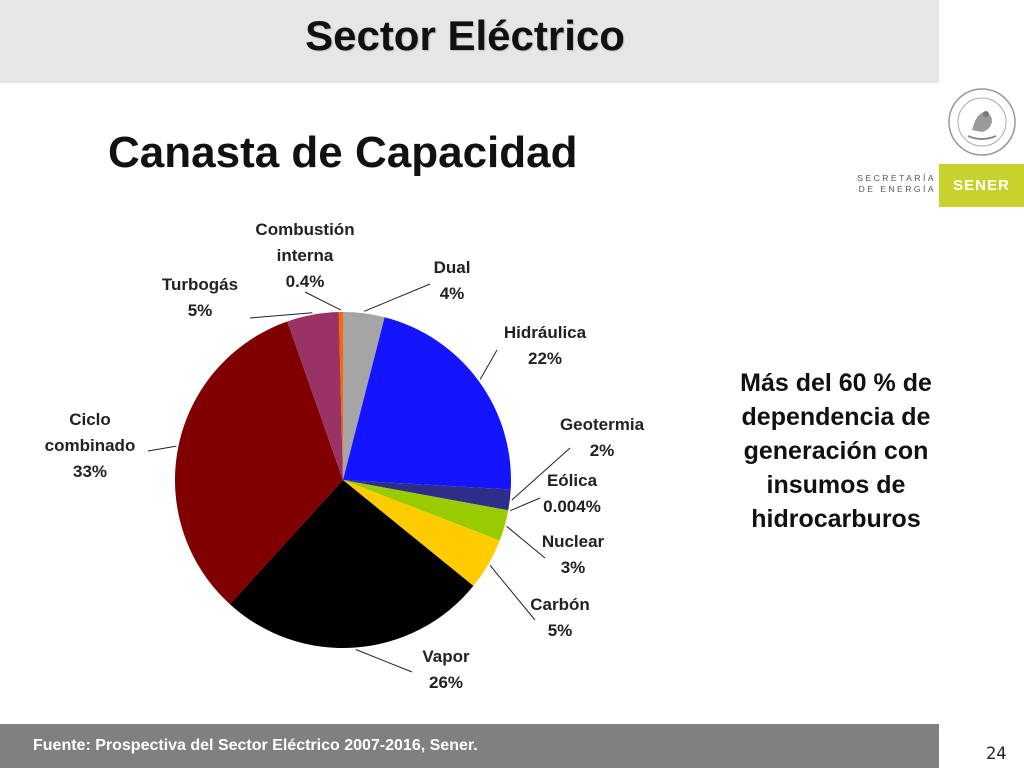  I want to click on note-line: insumos de, so click(836, 485).